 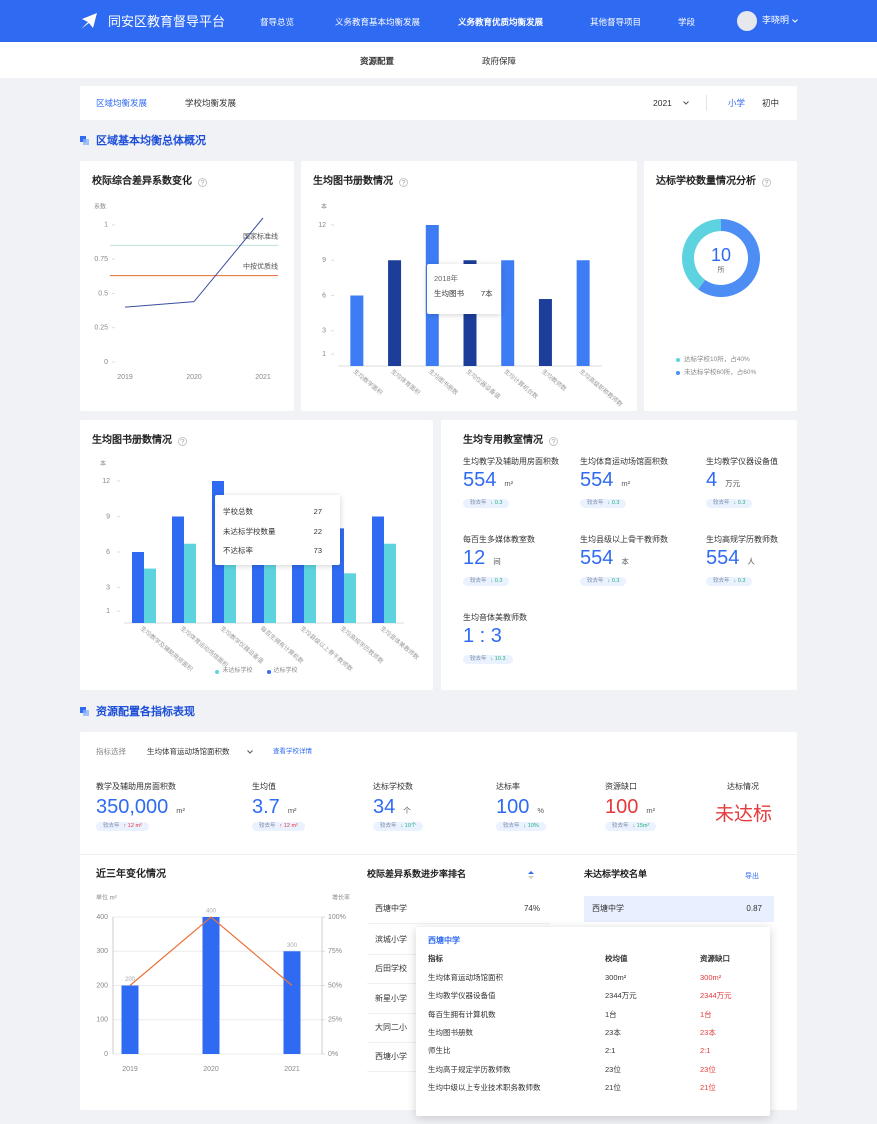 What do you see at coordinates (616, 22) in the screenshot?
I see `nav-item: 其他督导项目` at bounding box center [616, 22].